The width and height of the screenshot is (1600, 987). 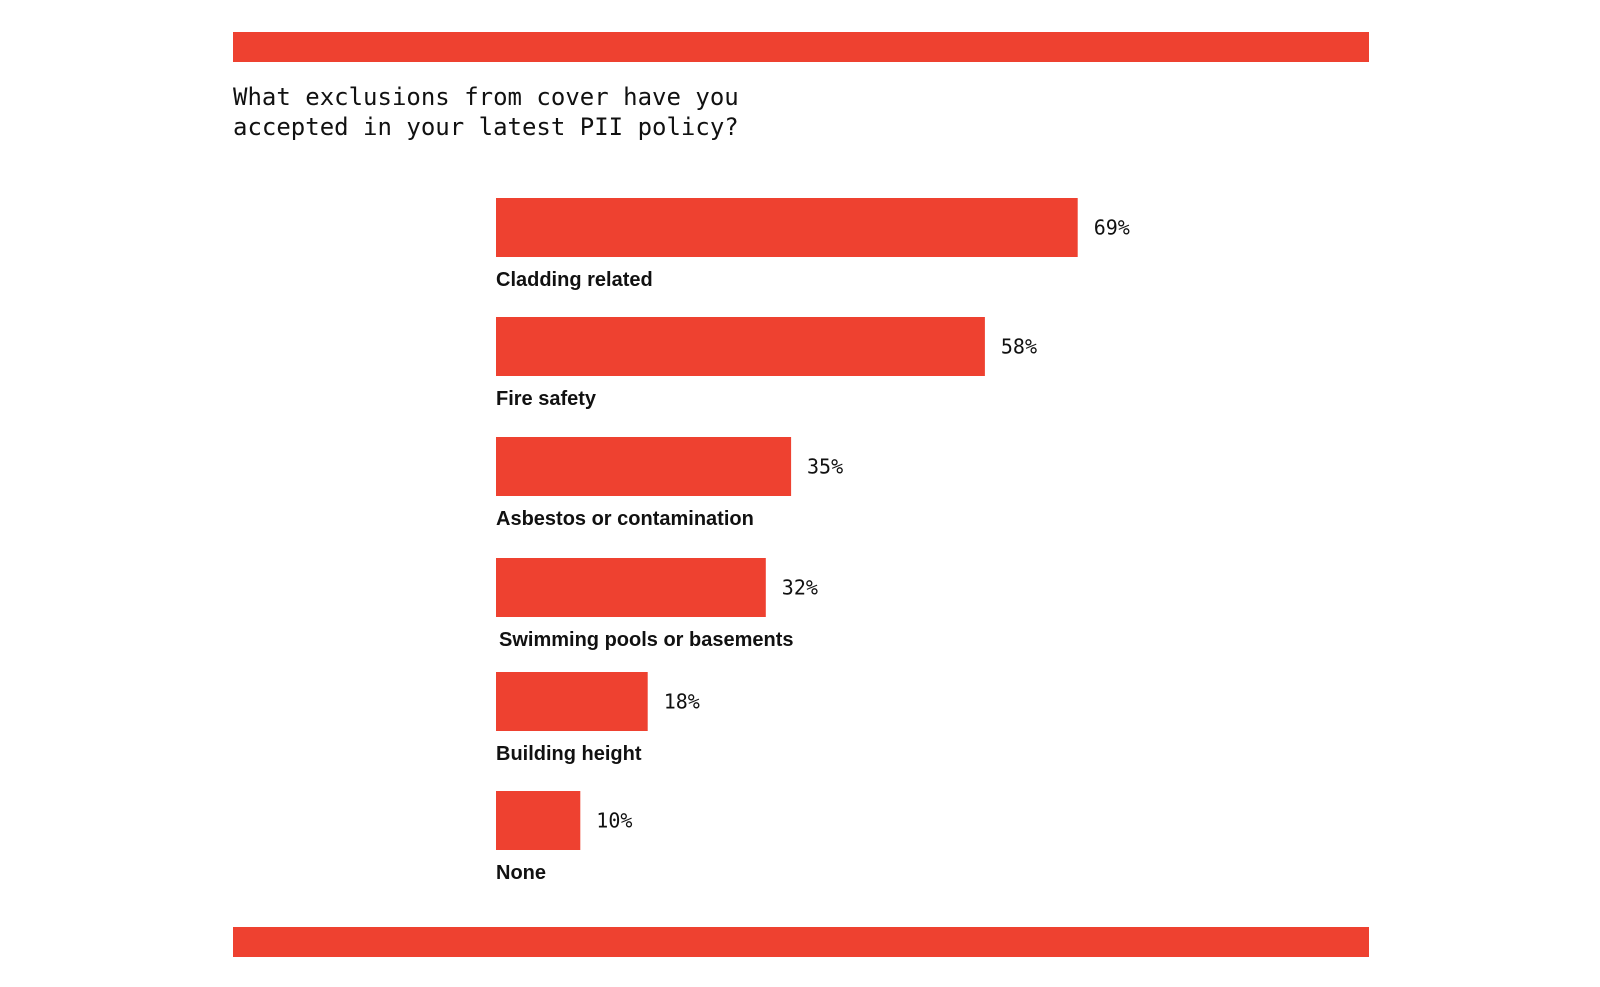 I want to click on bar-value-label-1: 58%, so click(x=1019, y=347).